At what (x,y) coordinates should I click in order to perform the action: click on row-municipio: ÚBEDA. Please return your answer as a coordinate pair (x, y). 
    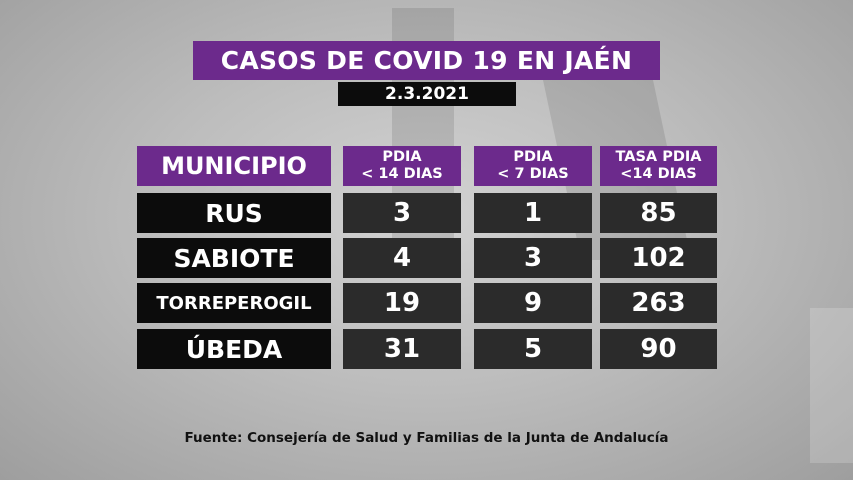
    Looking at the image, I should click on (234, 349).